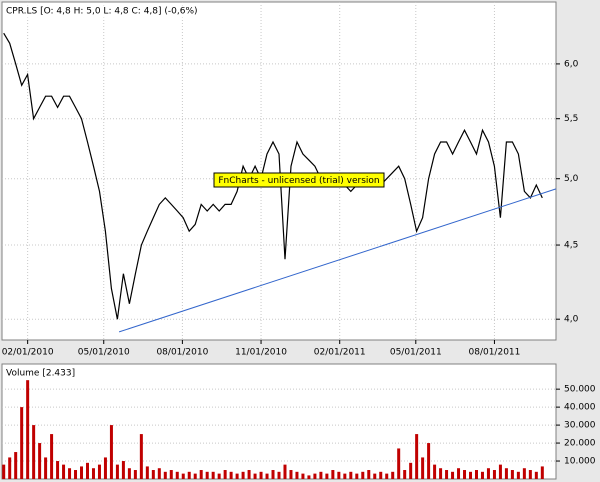 Image resolution: width=600 pixels, height=482 pixels. I want to click on y-tick-label: 30.000, so click(580, 426).